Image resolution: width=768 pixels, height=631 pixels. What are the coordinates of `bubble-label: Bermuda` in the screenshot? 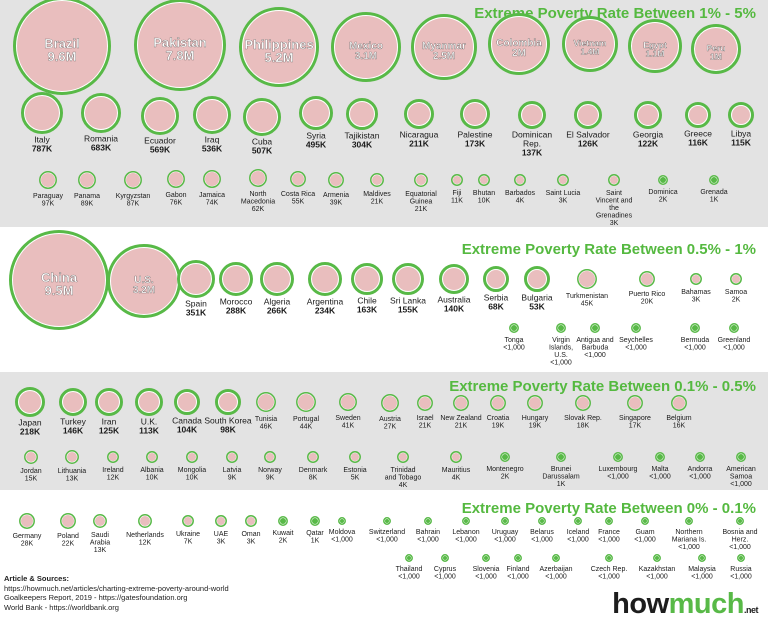 It's located at (695, 340).